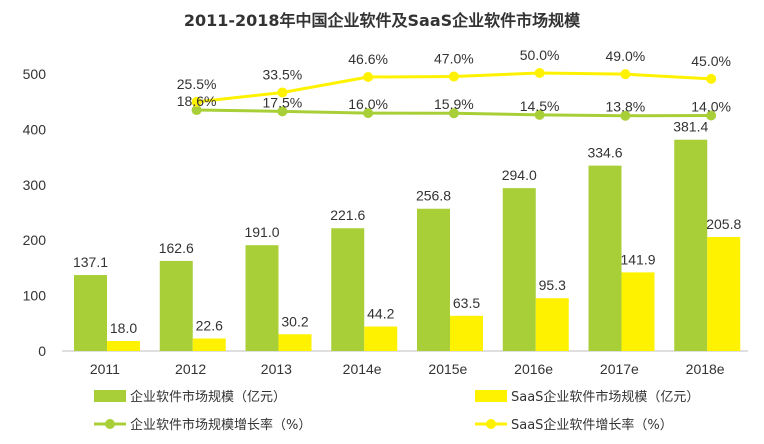 Image resolution: width=764 pixels, height=444 pixels. I want to click on growth-rate-label: 46.6%, so click(368, 59).